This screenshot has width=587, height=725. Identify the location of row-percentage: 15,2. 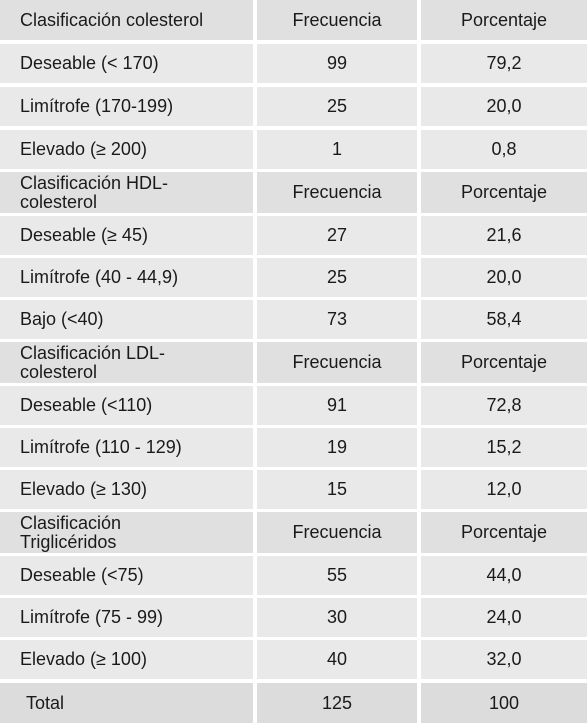
(504, 447).